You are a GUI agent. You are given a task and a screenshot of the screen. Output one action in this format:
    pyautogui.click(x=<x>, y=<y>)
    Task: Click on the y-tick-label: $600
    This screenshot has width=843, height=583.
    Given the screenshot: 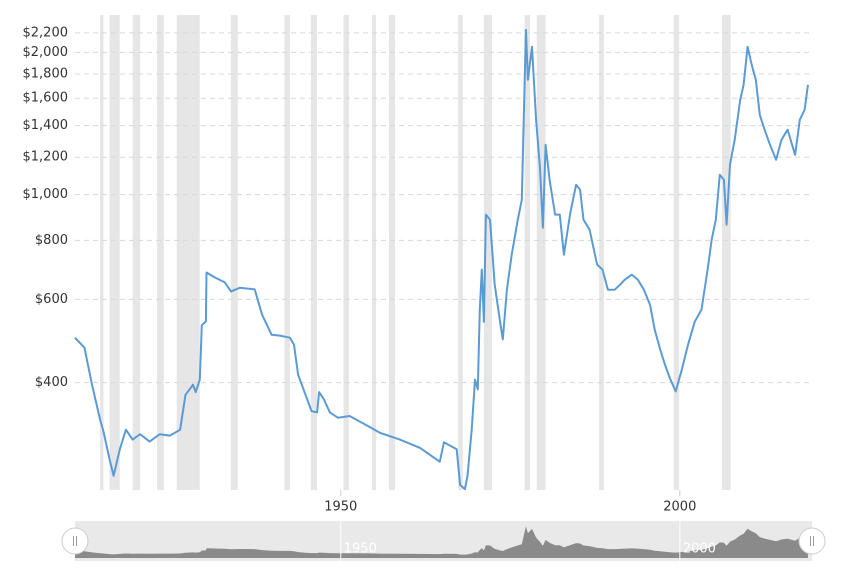 What is the action you would take?
    pyautogui.click(x=51, y=299)
    